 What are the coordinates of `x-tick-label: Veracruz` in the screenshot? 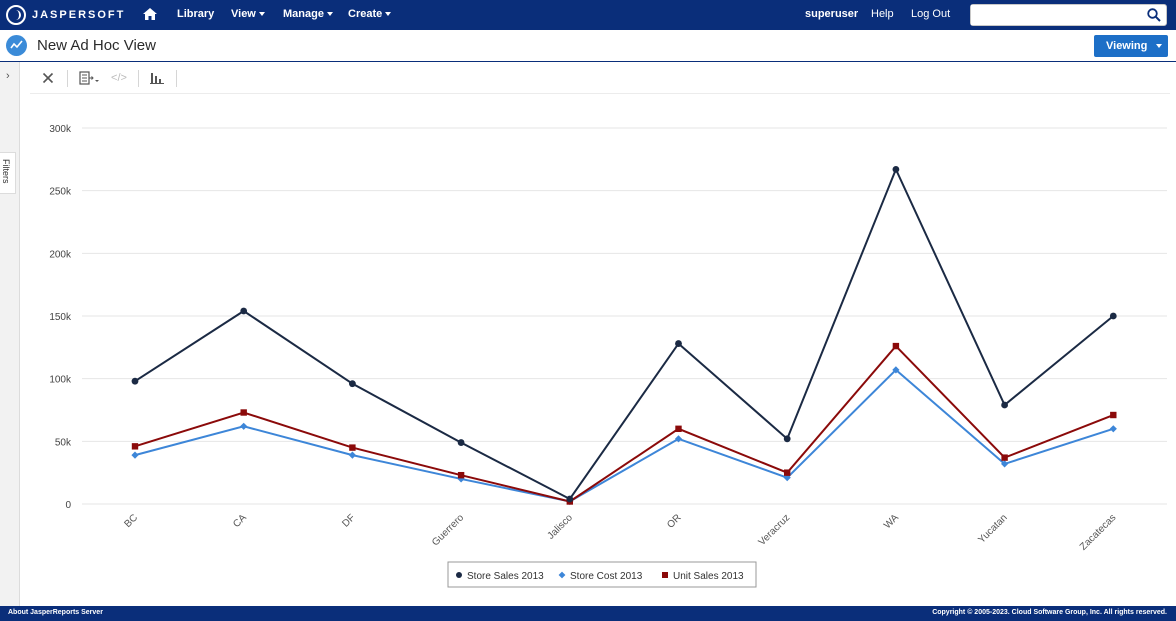 It's located at (775, 530).